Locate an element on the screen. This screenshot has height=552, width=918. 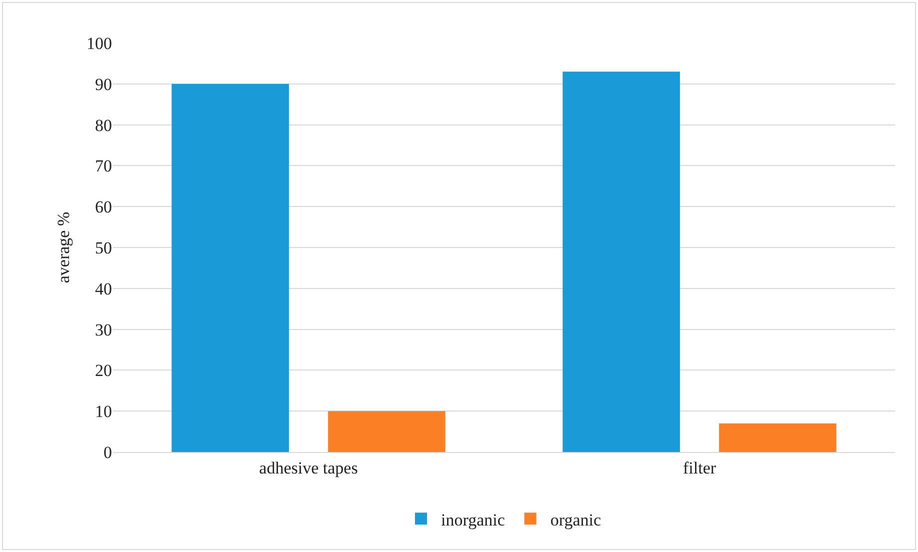
y-tick-label: 80 is located at coordinates (103, 125).